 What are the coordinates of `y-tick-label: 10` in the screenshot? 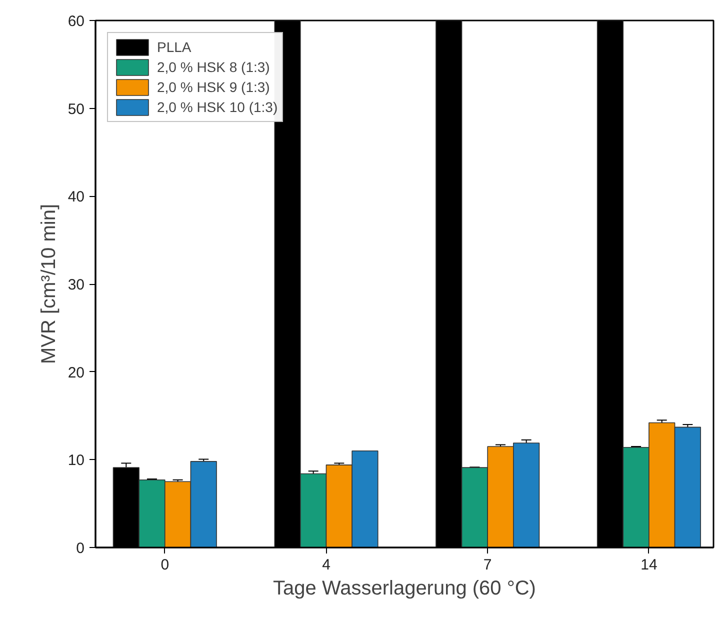 It's located at (76, 461).